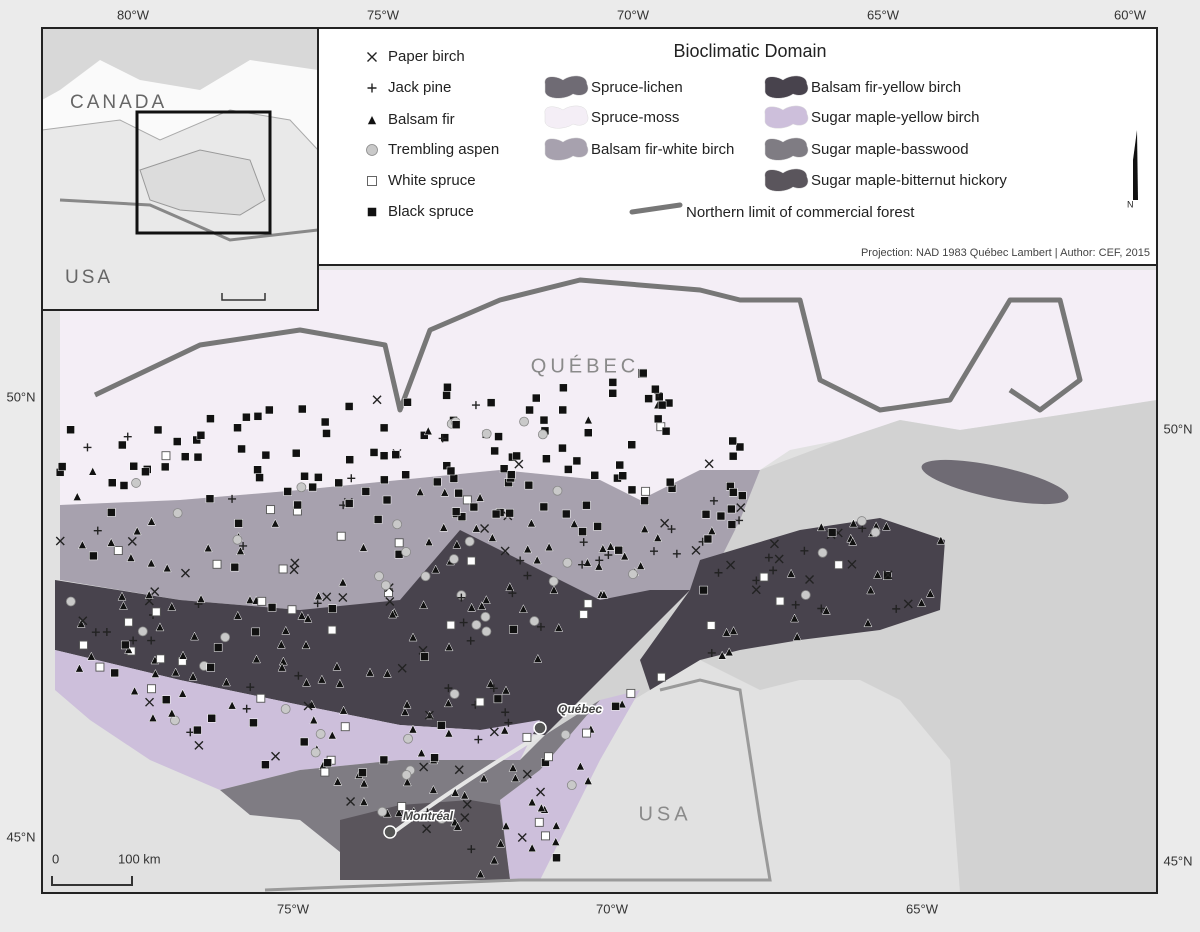 The image size is (1200, 932). I want to click on top-axis-label: 60°W, so click(1130, 14).